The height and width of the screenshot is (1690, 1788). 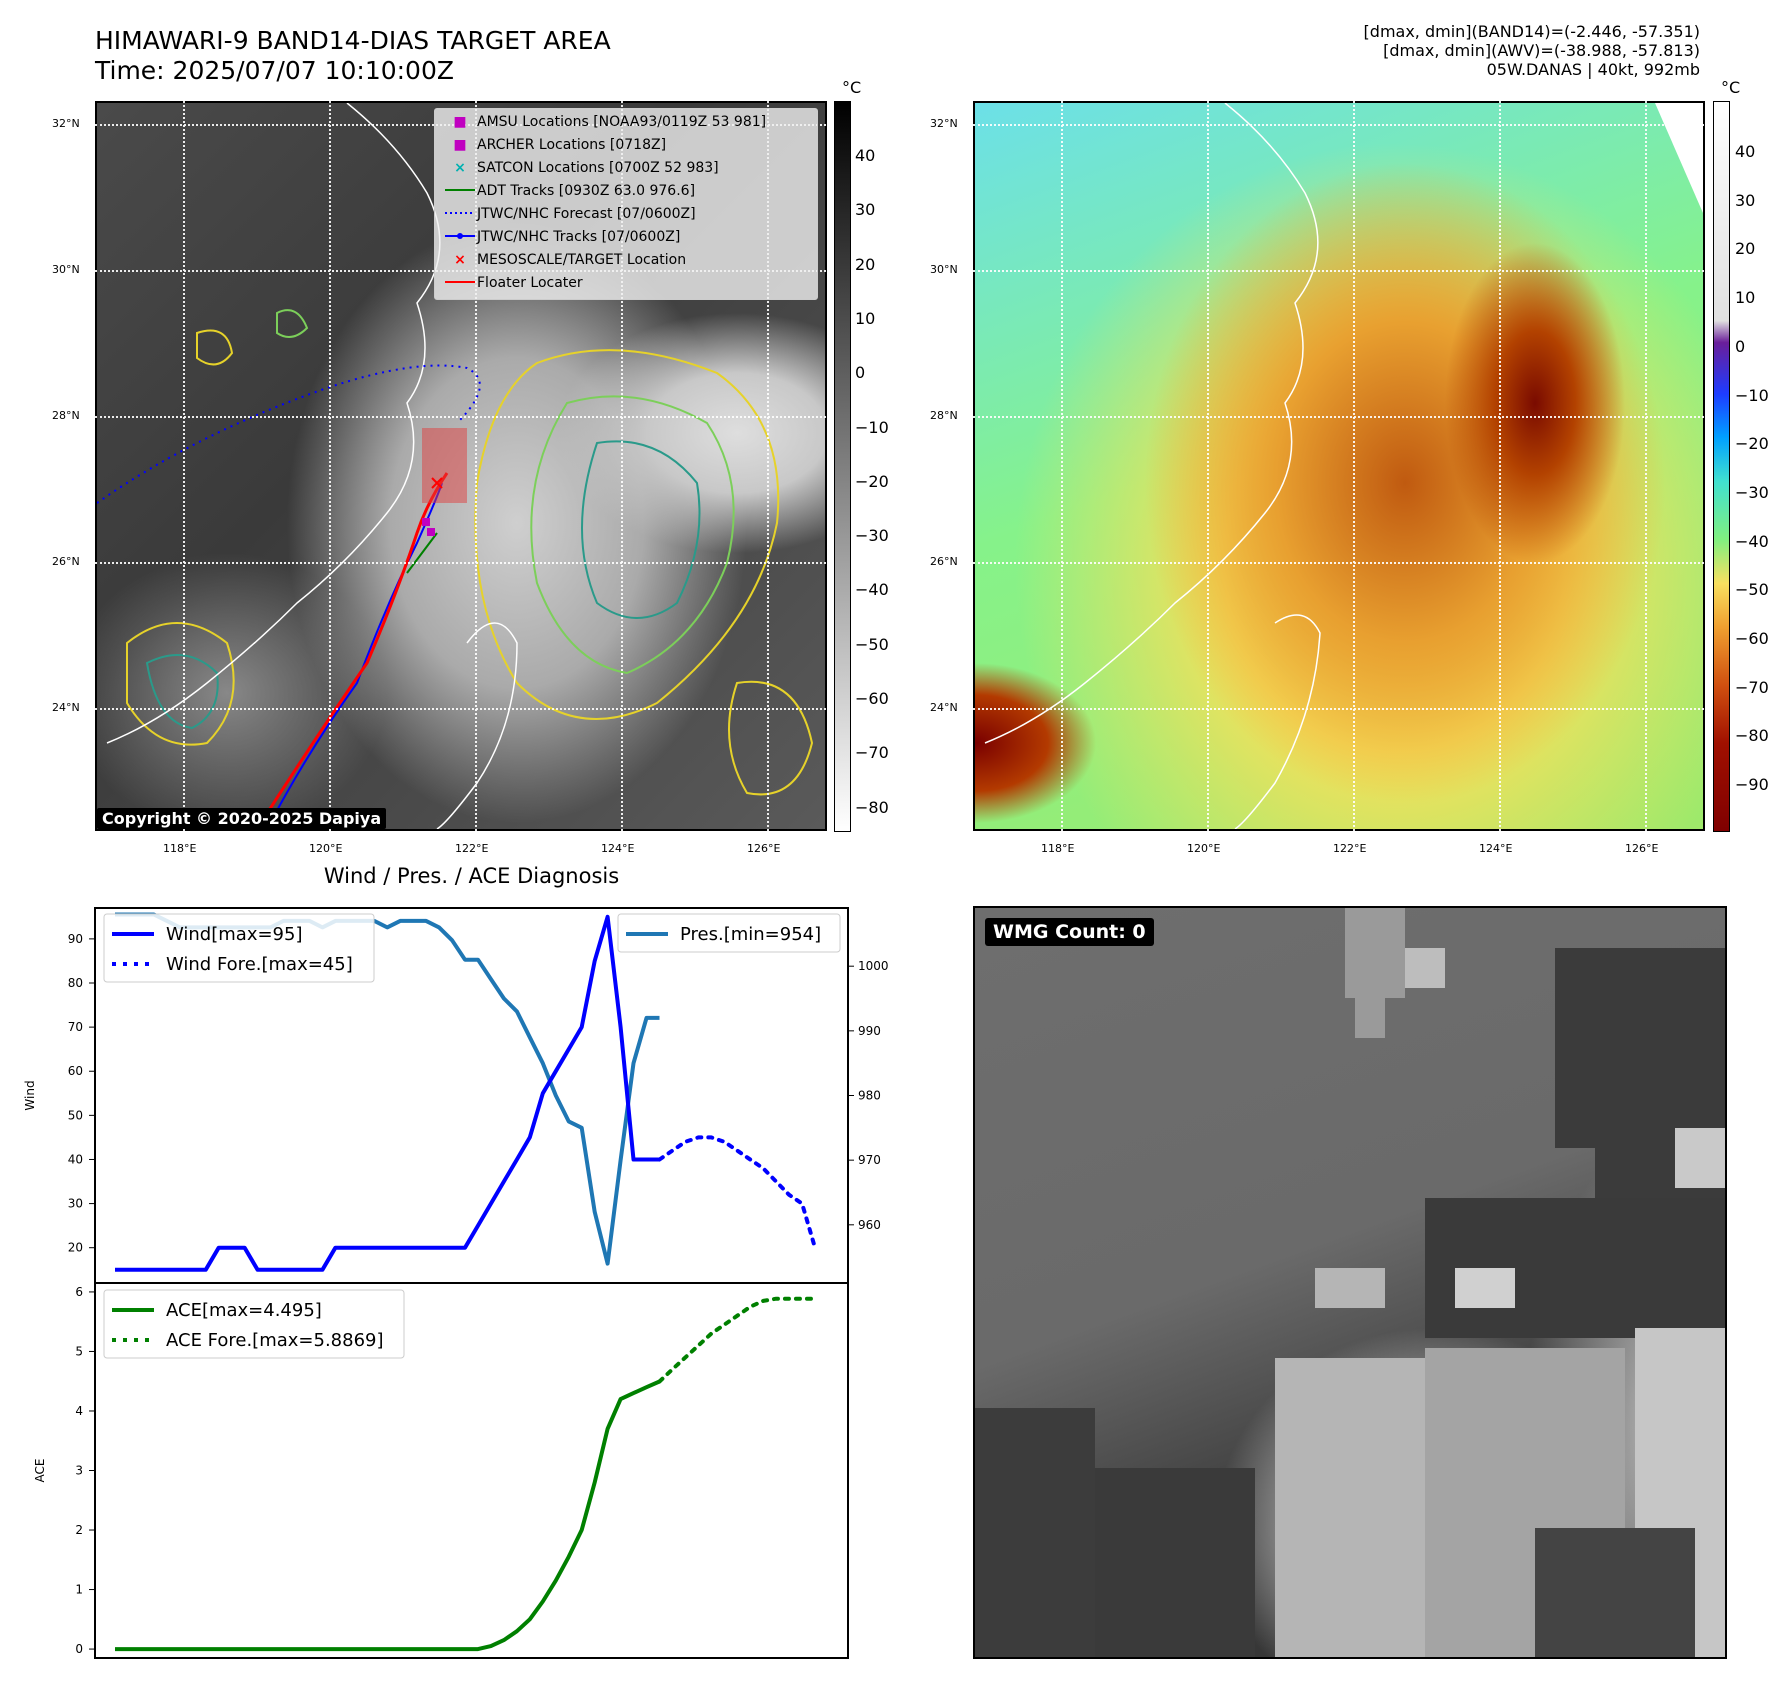 I want to click on pressure-legend, so click(x=729, y=933).